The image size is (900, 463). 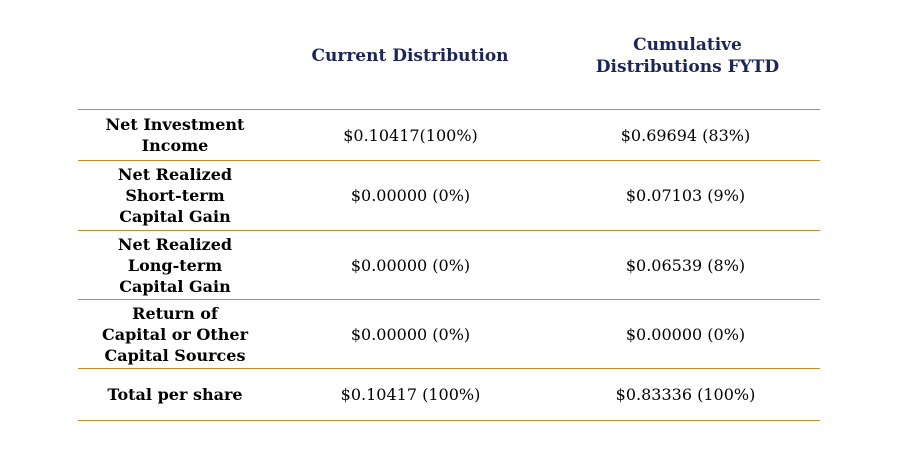 I want to click on column-header-cumulative-line-2: Distributions FYTD, so click(x=687, y=67).